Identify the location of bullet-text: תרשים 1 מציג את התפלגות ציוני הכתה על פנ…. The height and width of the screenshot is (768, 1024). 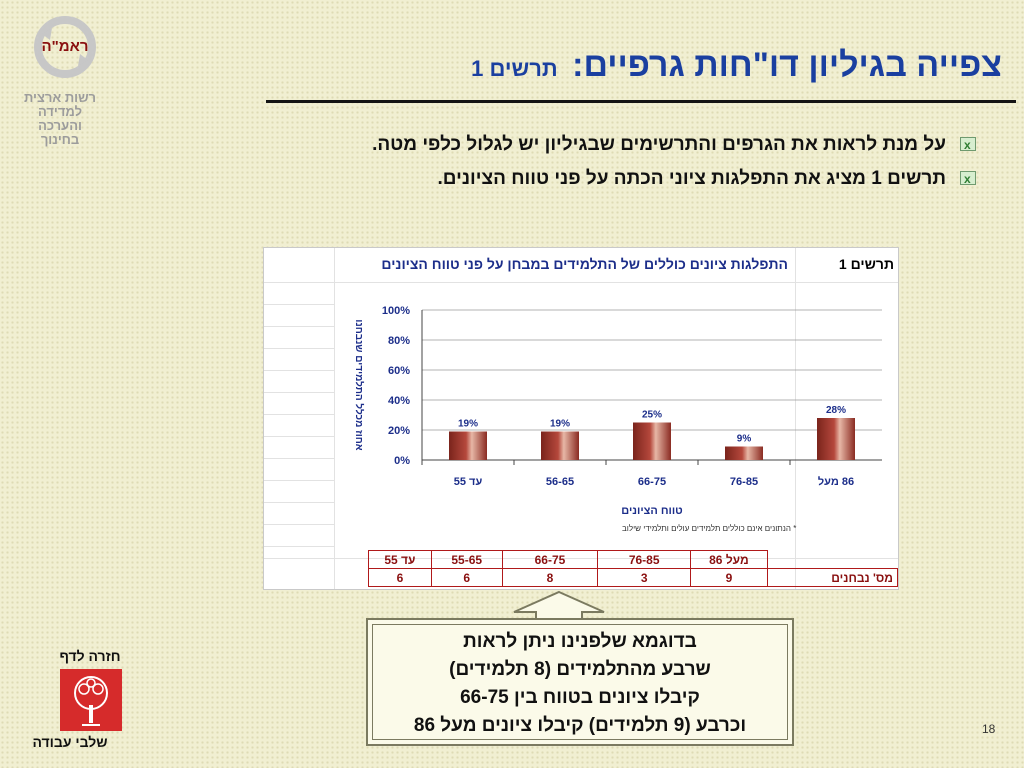
(691, 178).